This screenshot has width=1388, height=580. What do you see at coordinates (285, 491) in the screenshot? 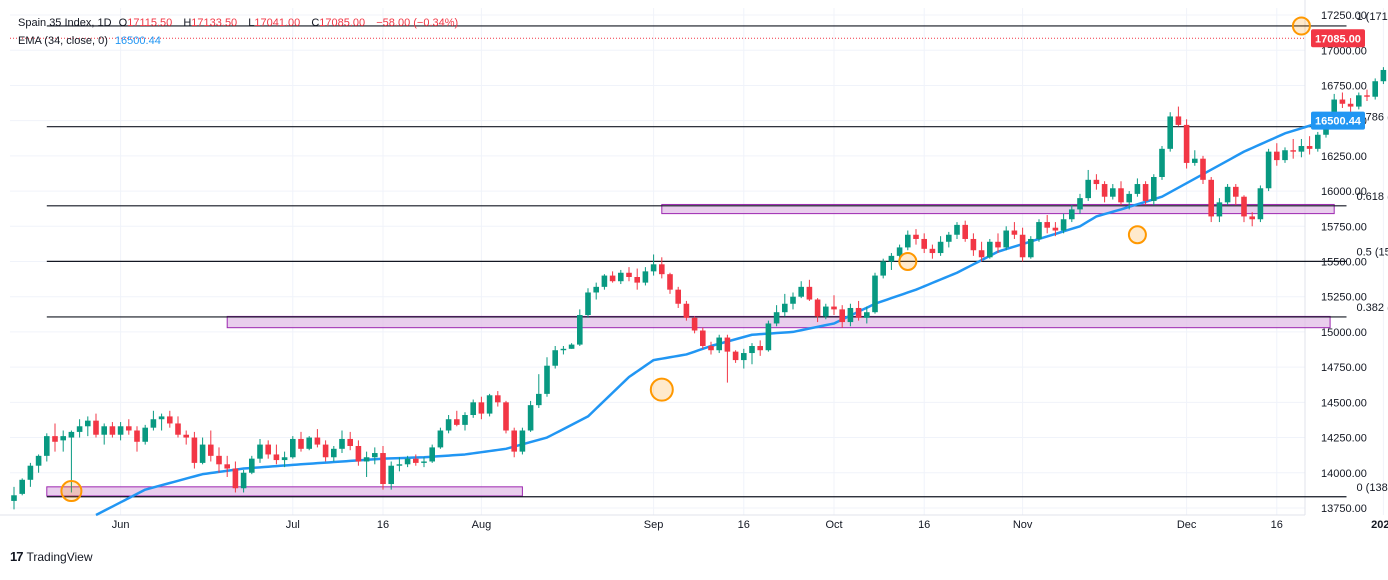
I see `highlight-zone` at bounding box center [285, 491].